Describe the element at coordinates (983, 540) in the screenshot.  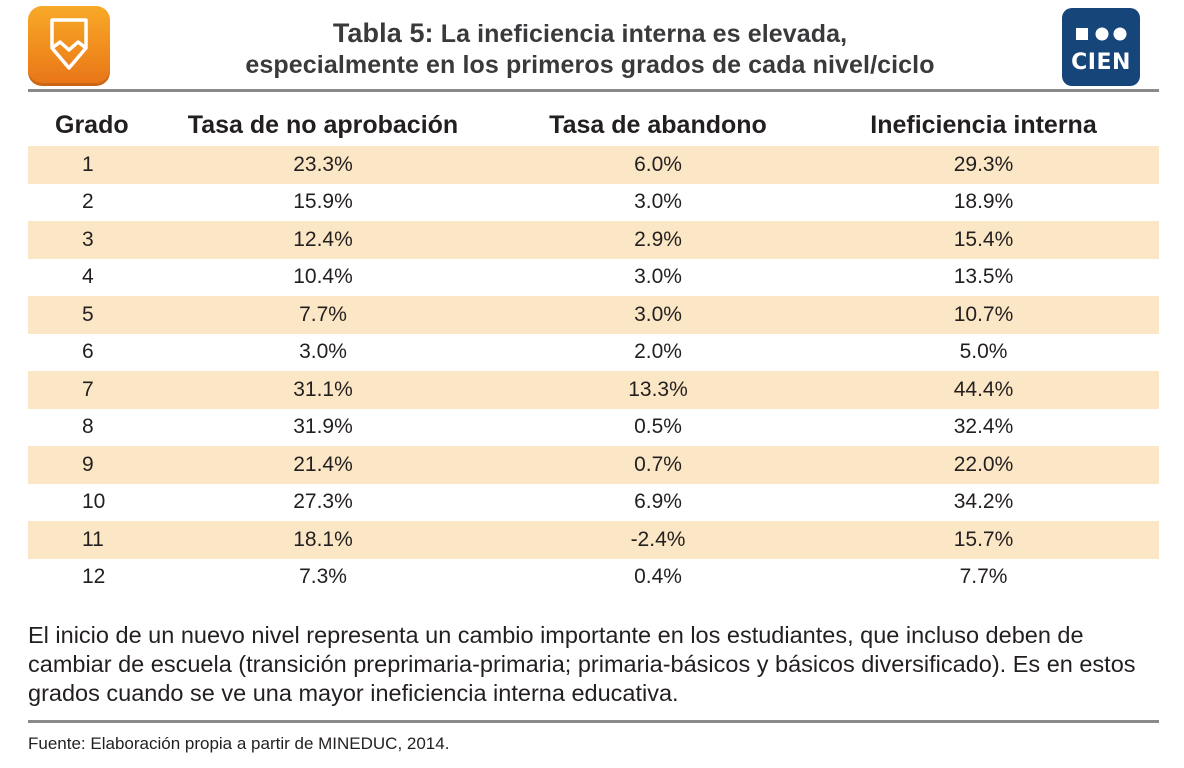
I see `ineficiencia-cell: 15.7%` at that location.